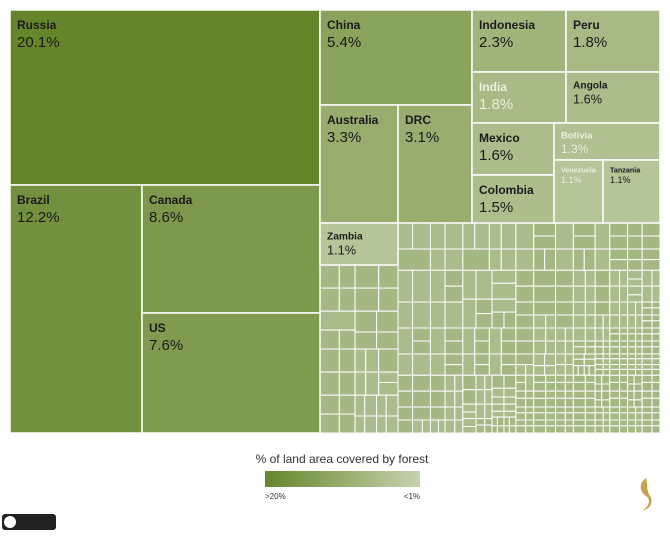 The image size is (670, 538). What do you see at coordinates (620, 180) in the screenshot?
I see `value-label: 1.1%` at bounding box center [620, 180].